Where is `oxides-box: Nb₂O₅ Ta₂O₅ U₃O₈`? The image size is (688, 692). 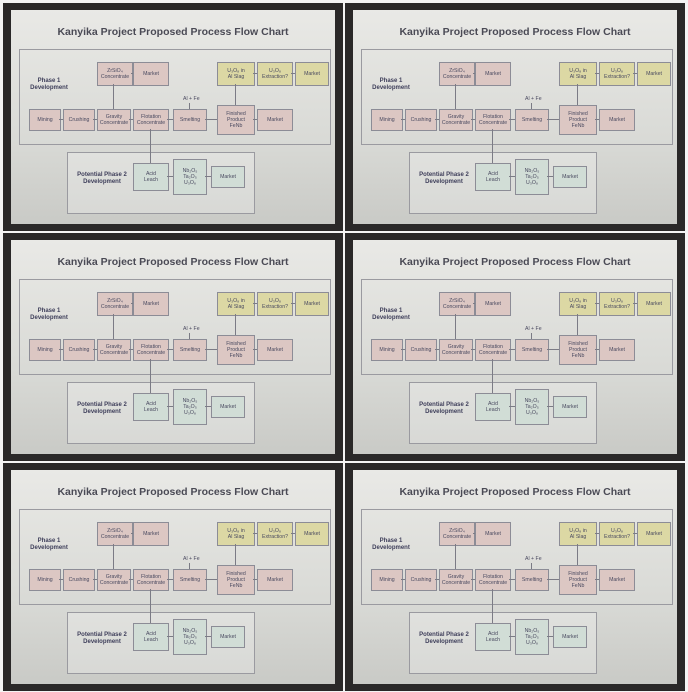 oxides-box: Nb₂O₅ Ta₂O₅ U₃O₈ is located at coordinates (532, 407).